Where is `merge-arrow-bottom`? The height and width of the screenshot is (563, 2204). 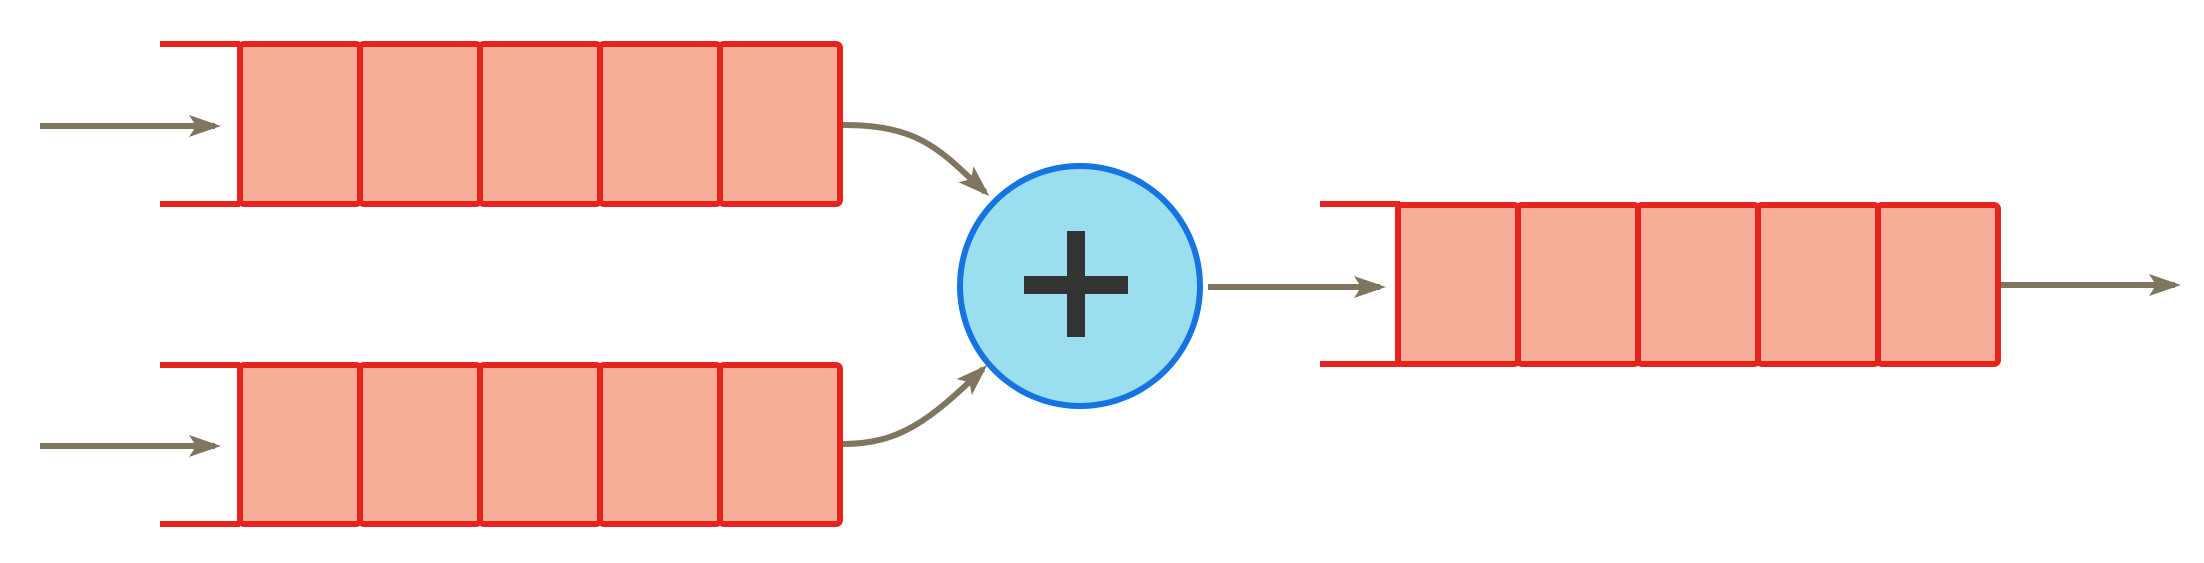 merge-arrow-bottom is located at coordinates (915, 405).